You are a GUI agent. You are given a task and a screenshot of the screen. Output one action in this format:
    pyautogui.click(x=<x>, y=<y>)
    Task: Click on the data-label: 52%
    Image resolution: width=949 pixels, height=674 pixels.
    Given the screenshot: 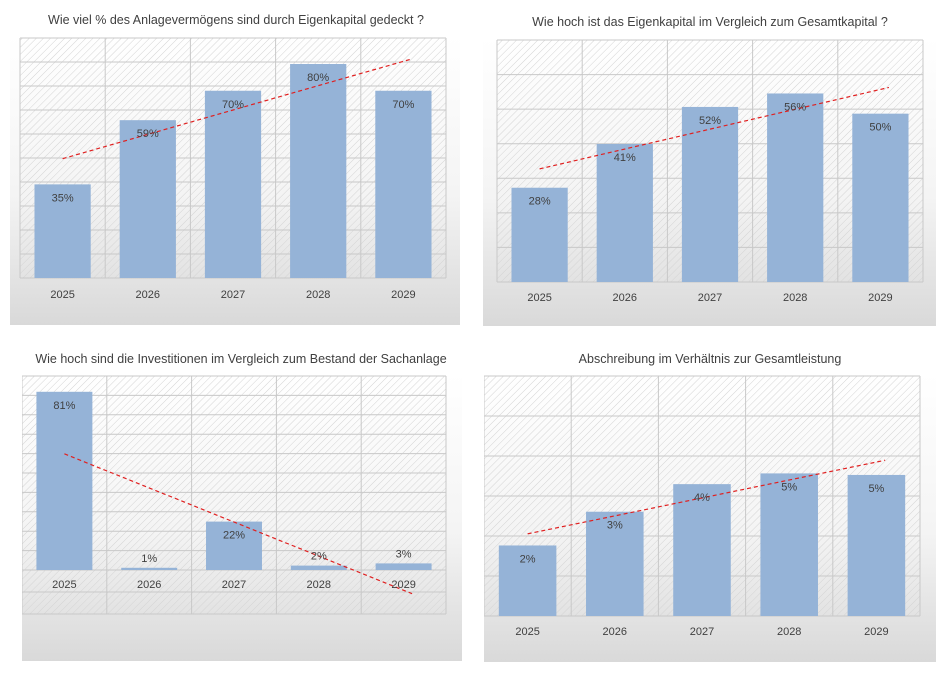 What is the action you would take?
    pyautogui.click(x=710, y=121)
    